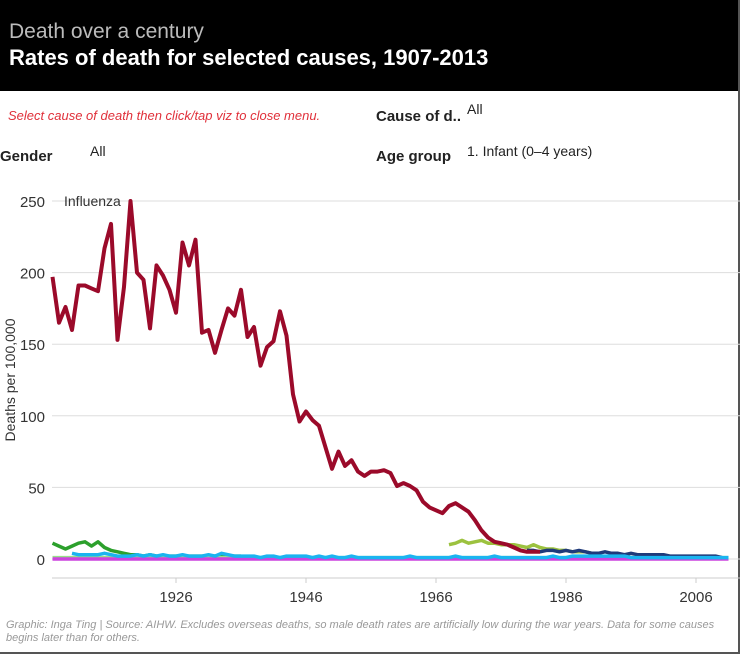 The height and width of the screenshot is (656, 742). I want to click on y-tick-label: 150, so click(32, 345).